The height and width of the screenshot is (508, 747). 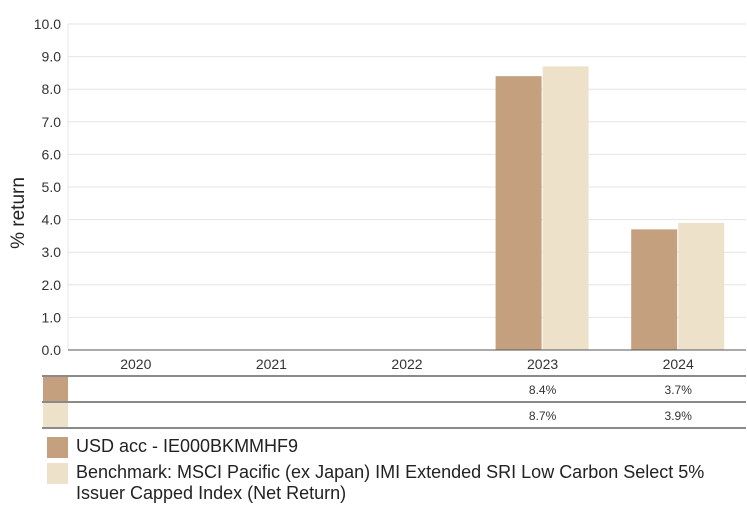 What do you see at coordinates (135, 364) in the screenshot?
I see `x-tick-label: 2020` at bounding box center [135, 364].